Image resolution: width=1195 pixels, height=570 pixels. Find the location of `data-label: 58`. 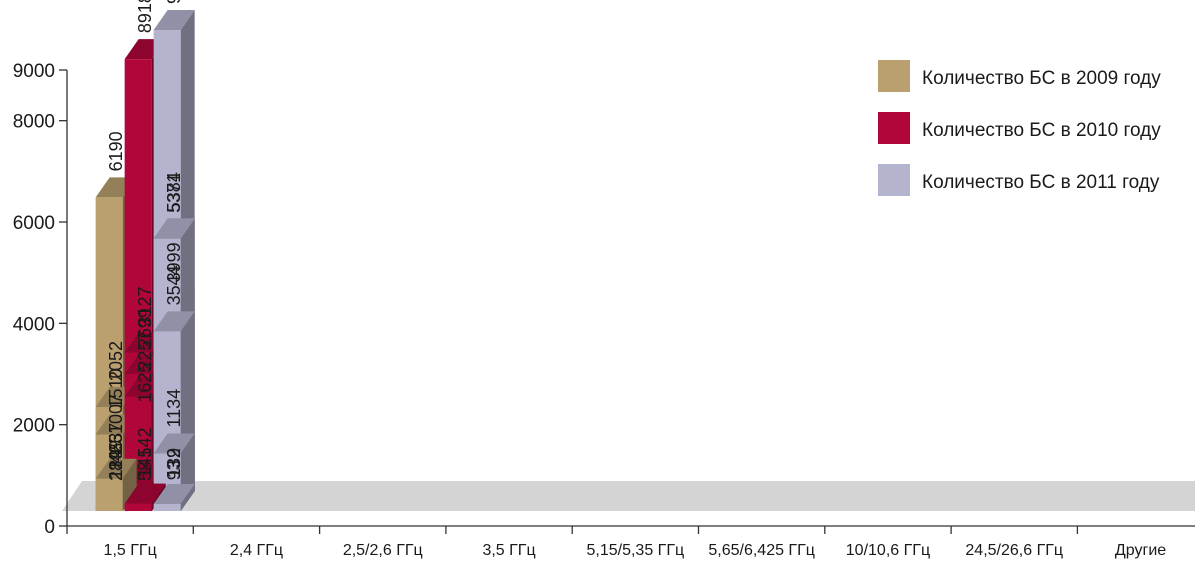

data-label: 58 is located at coordinates (145, 471).